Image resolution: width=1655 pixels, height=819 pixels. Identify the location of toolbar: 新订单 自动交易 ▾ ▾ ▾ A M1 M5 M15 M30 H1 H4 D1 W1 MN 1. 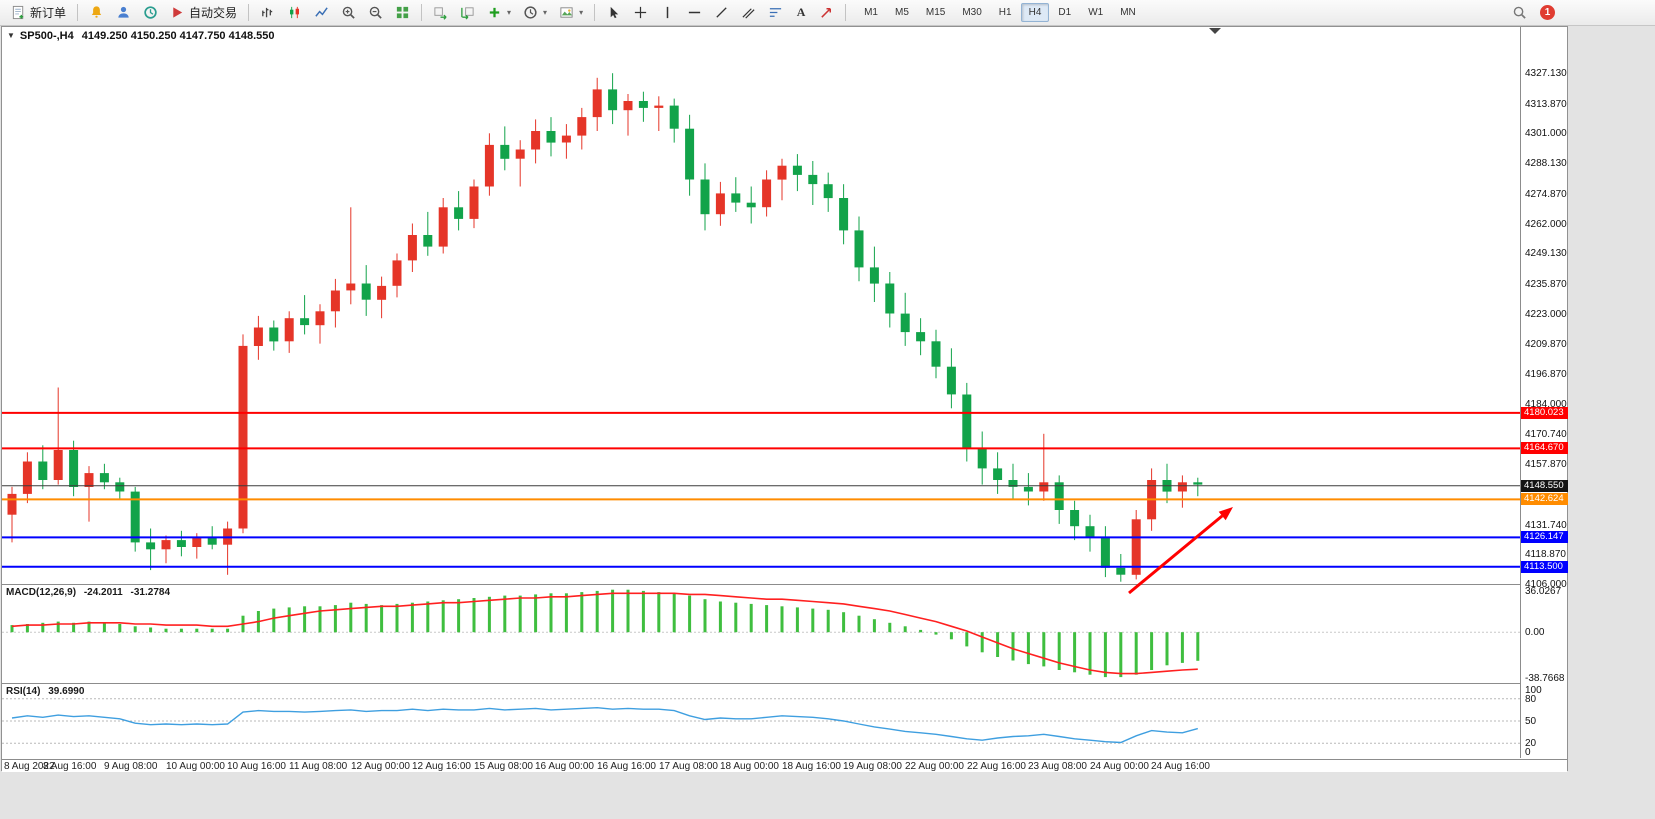
(827, 13).